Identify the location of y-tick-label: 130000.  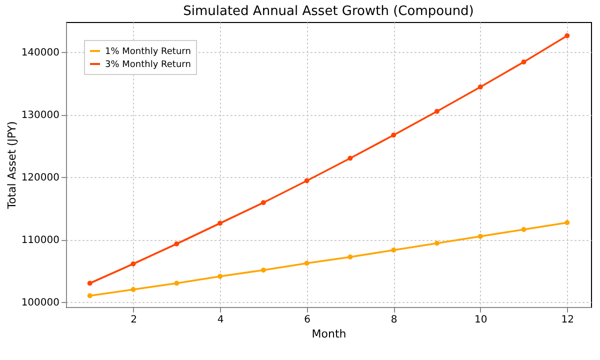
(40, 115).